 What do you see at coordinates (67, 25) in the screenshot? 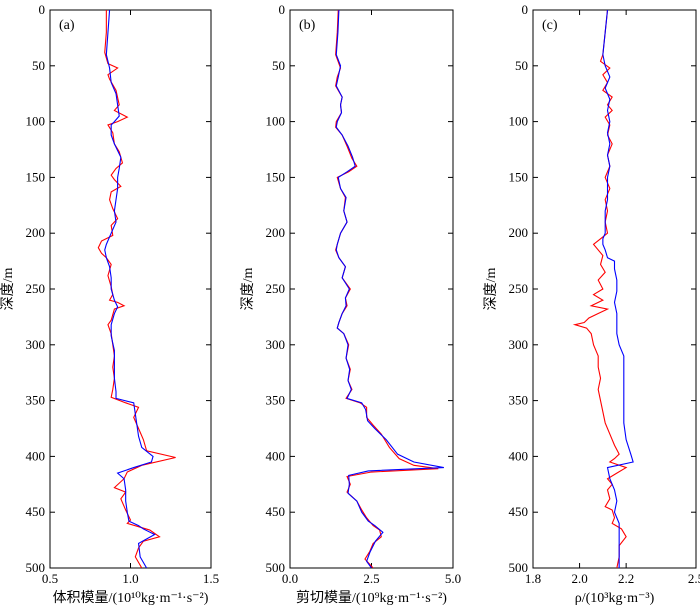
I see `panel-label: (a)` at bounding box center [67, 25].